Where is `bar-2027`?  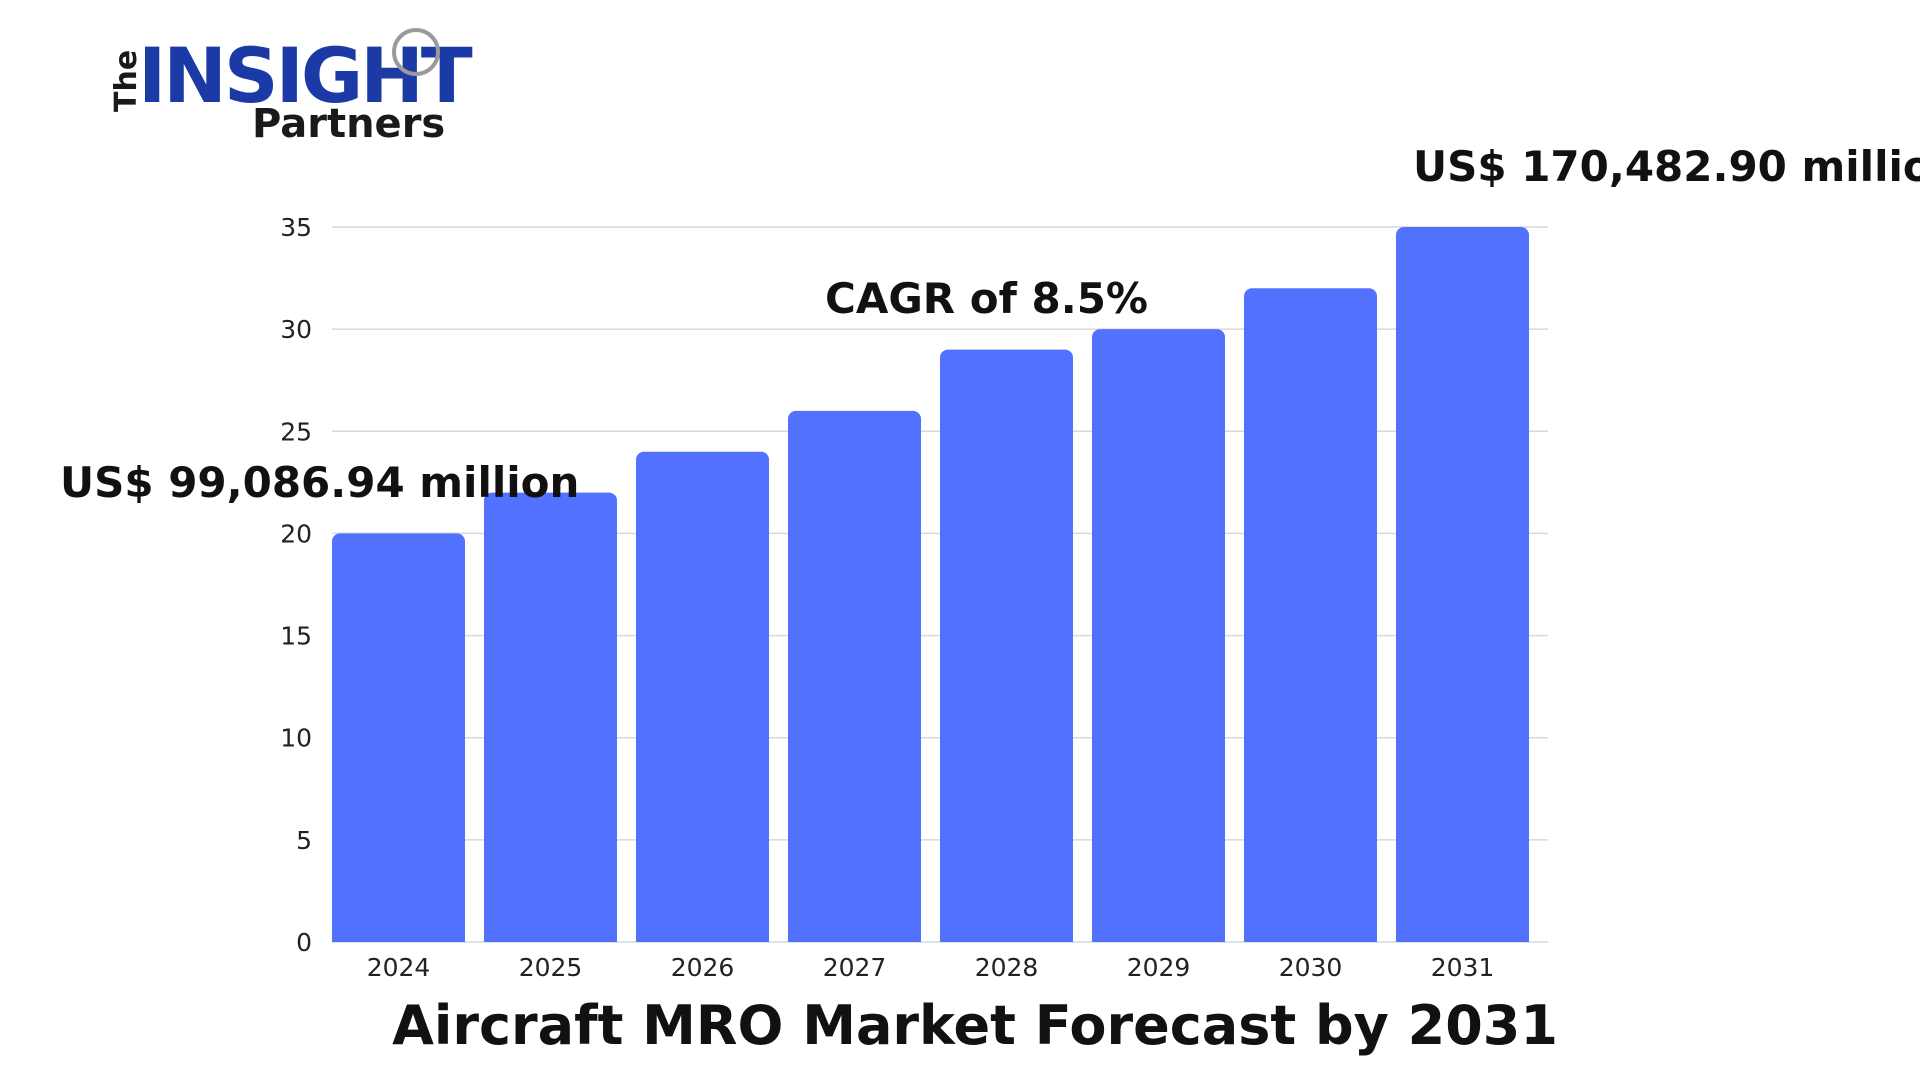
bar-2027 is located at coordinates (854, 676).